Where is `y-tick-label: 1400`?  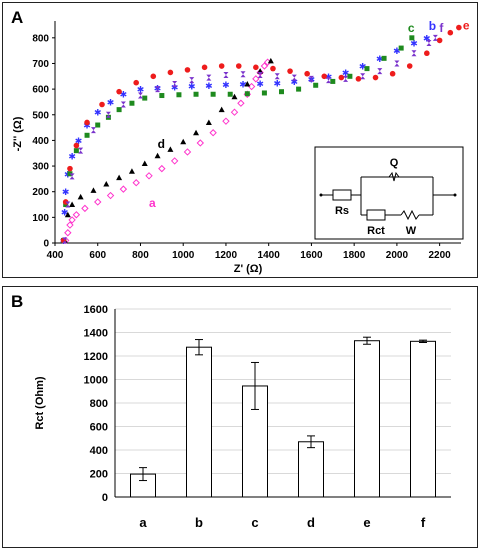 y-tick-label: 1400 is located at coordinates (96, 334).